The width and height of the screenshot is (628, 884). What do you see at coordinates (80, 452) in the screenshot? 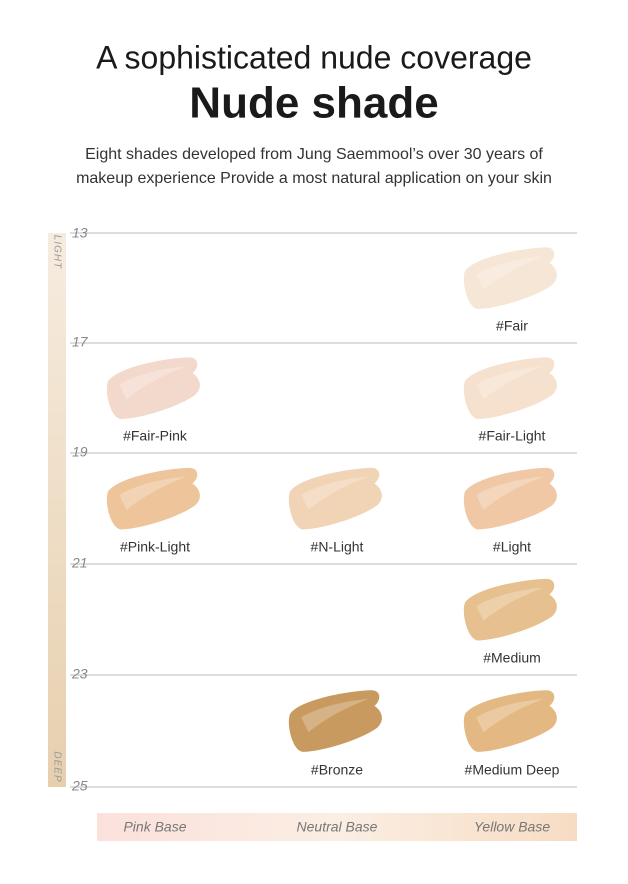
I see `level-label: 19` at bounding box center [80, 452].